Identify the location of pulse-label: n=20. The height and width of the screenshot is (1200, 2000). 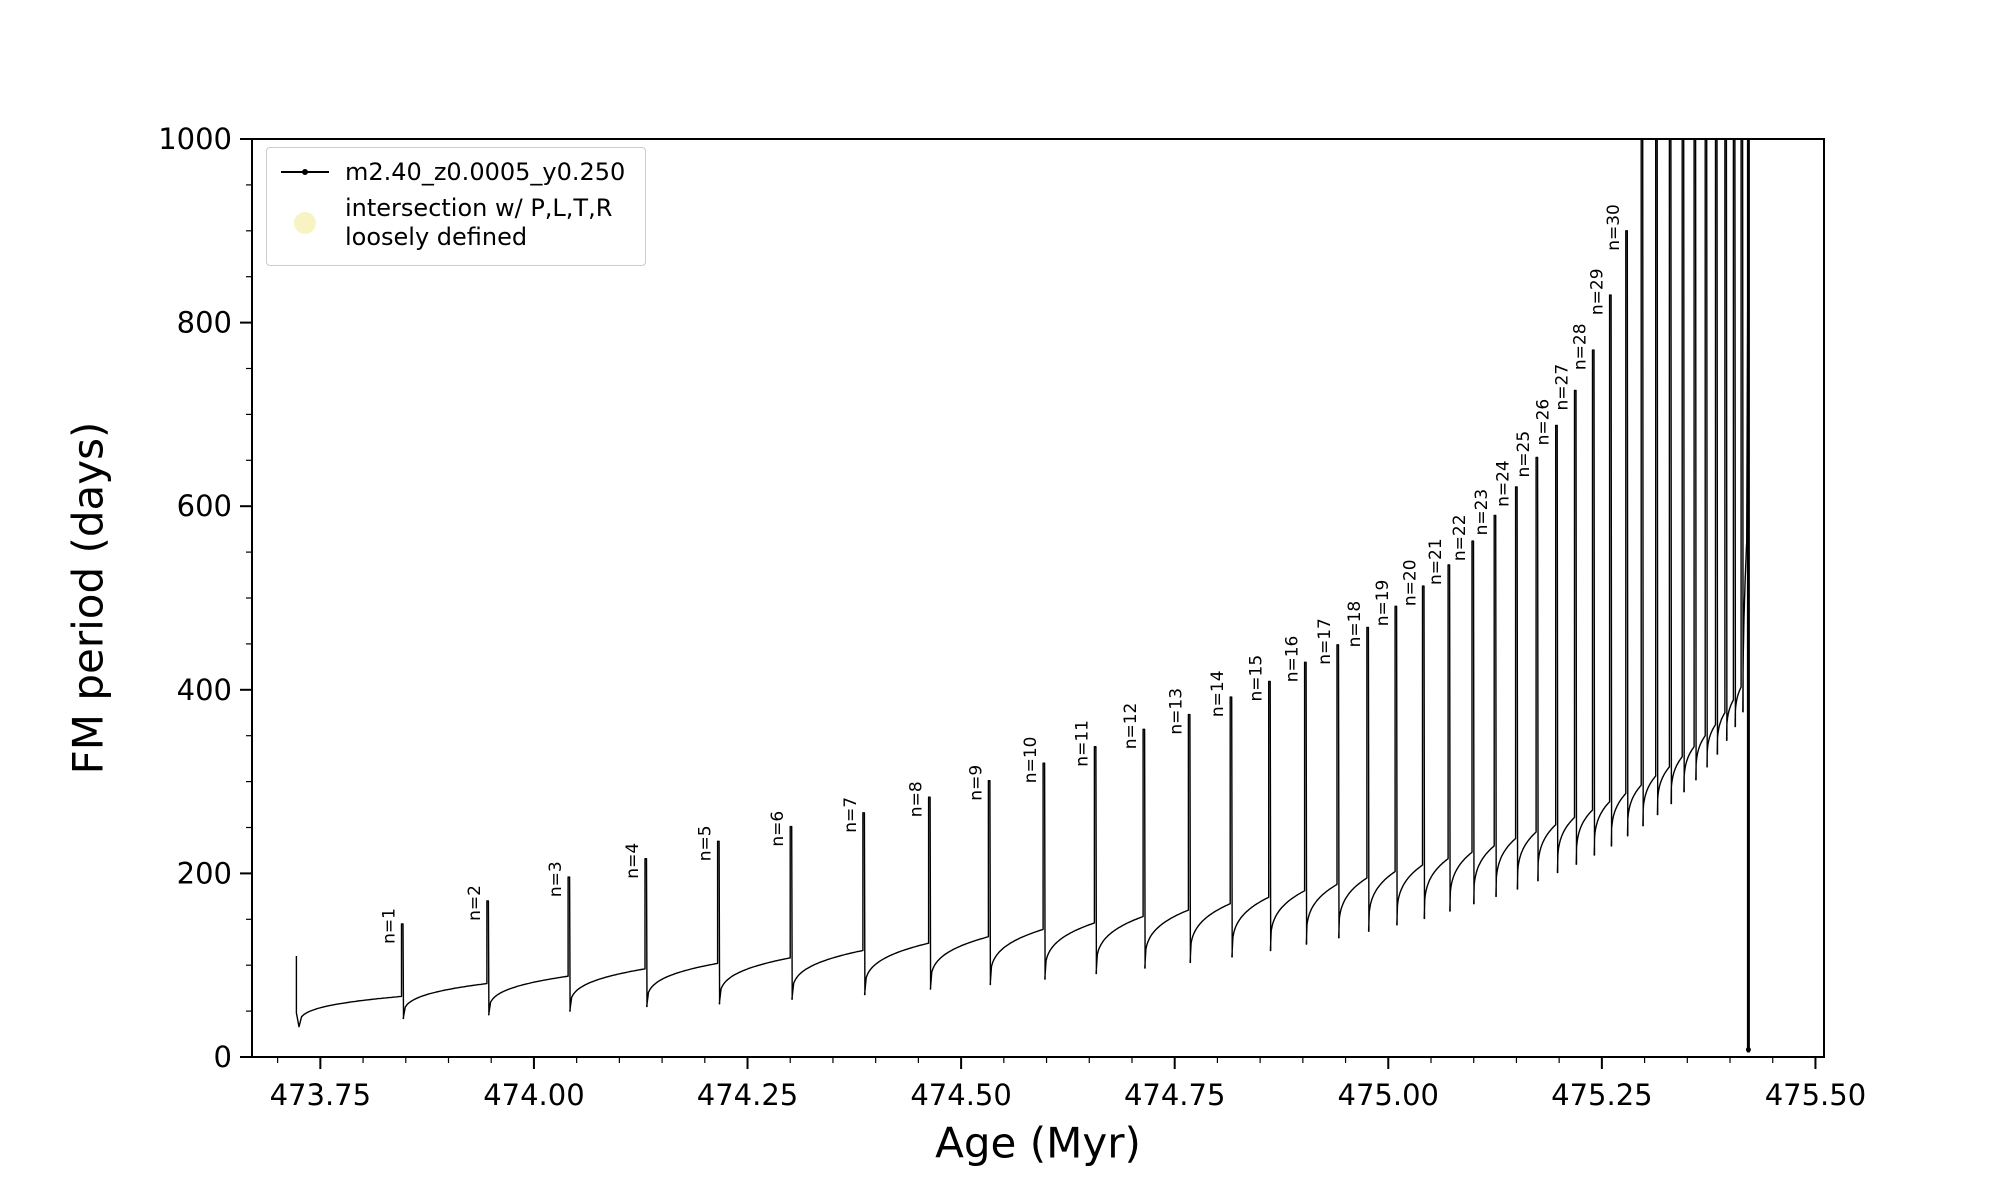
(1411, 582).